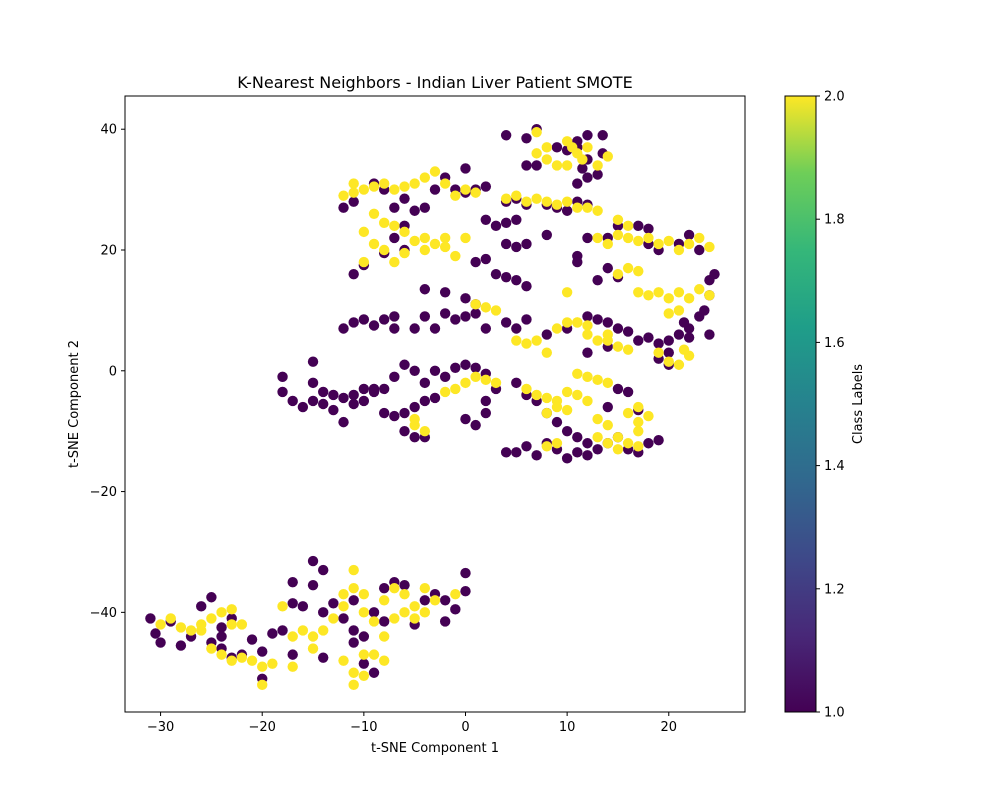  Describe the element at coordinates (834, 97) in the screenshot. I see `colorbar-tick-label: 2.0` at that location.